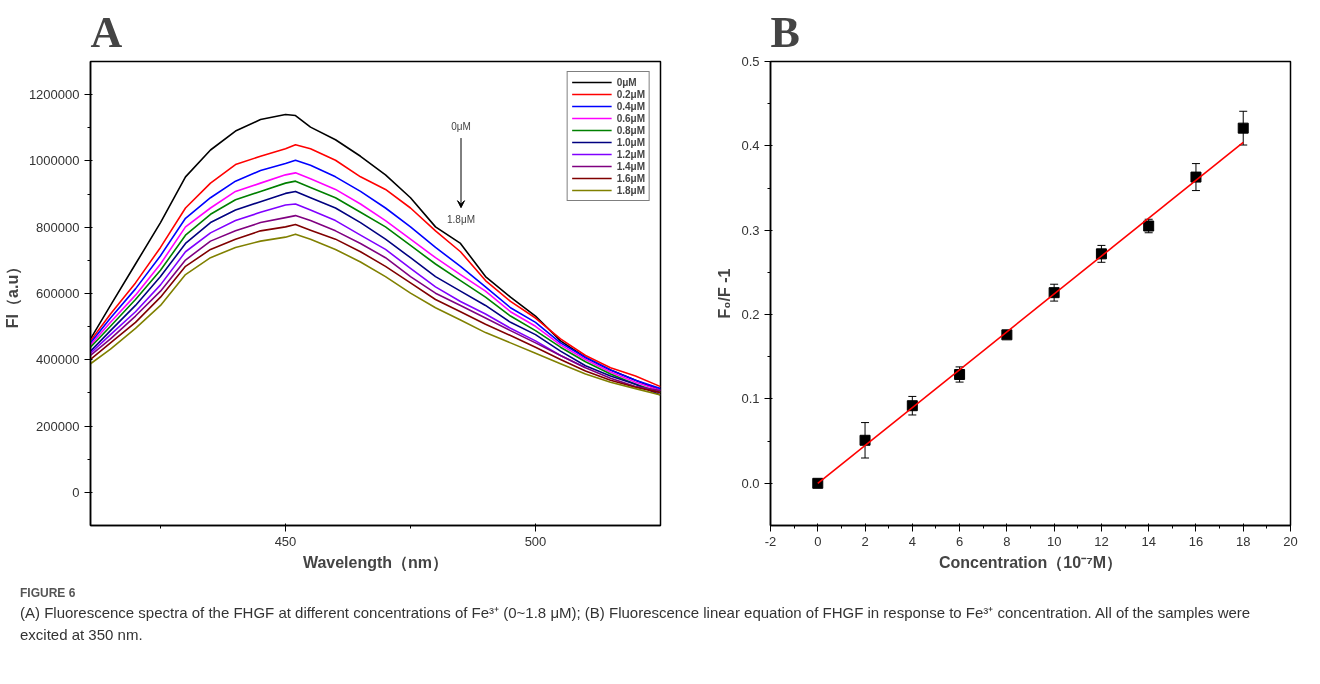  What do you see at coordinates (1007, 541) in the screenshot?
I see `x-tick-label: 8` at bounding box center [1007, 541].